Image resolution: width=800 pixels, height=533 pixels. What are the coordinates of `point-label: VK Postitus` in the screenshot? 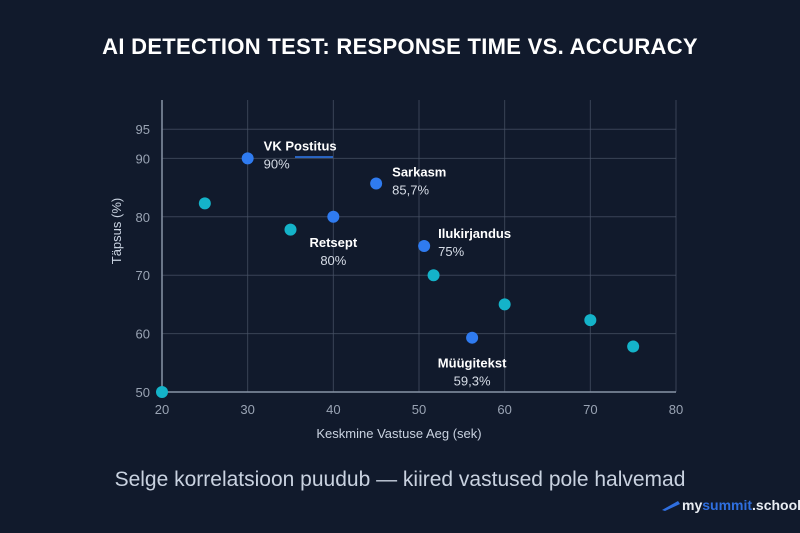 It's located at (300, 145).